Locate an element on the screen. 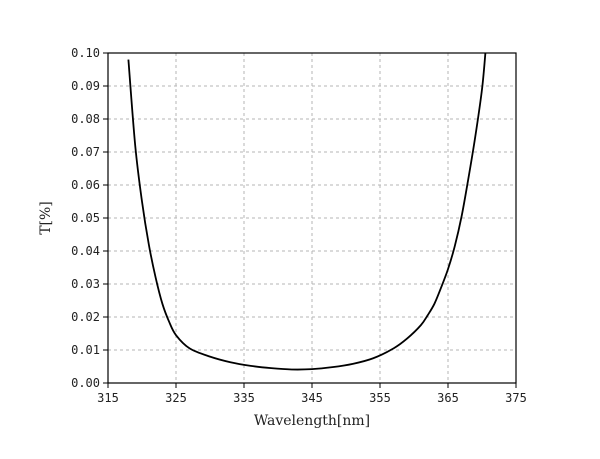 The image size is (600, 459). y-tick-label: 0.05 is located at coordinates (85, 218).